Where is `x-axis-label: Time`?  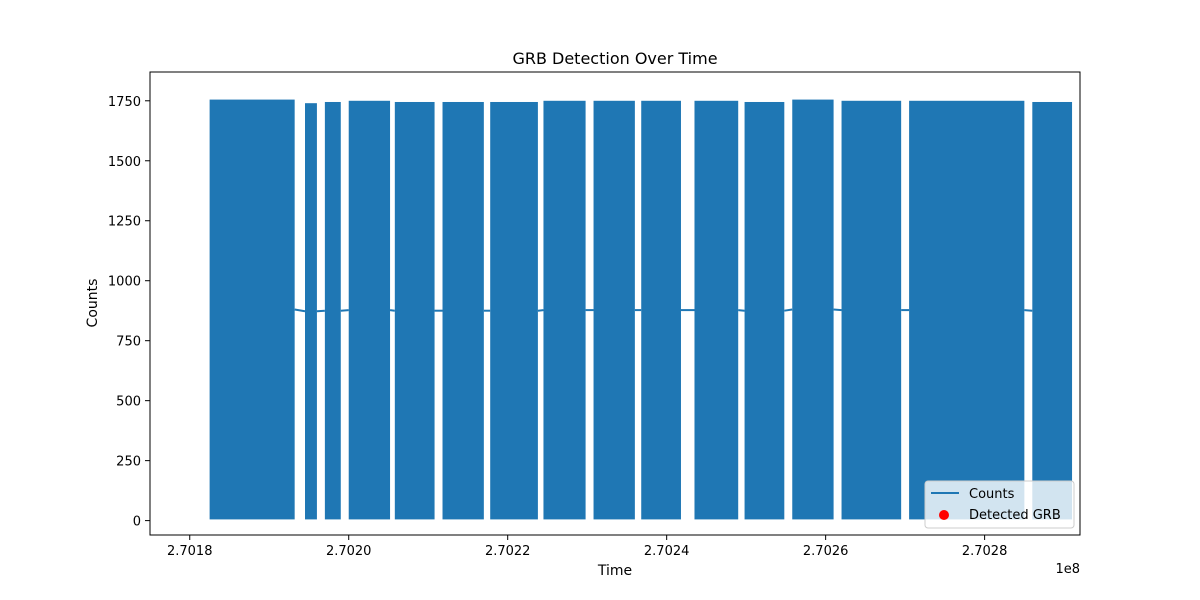
x-axis-label: Time is located at coordinates (614, 571).